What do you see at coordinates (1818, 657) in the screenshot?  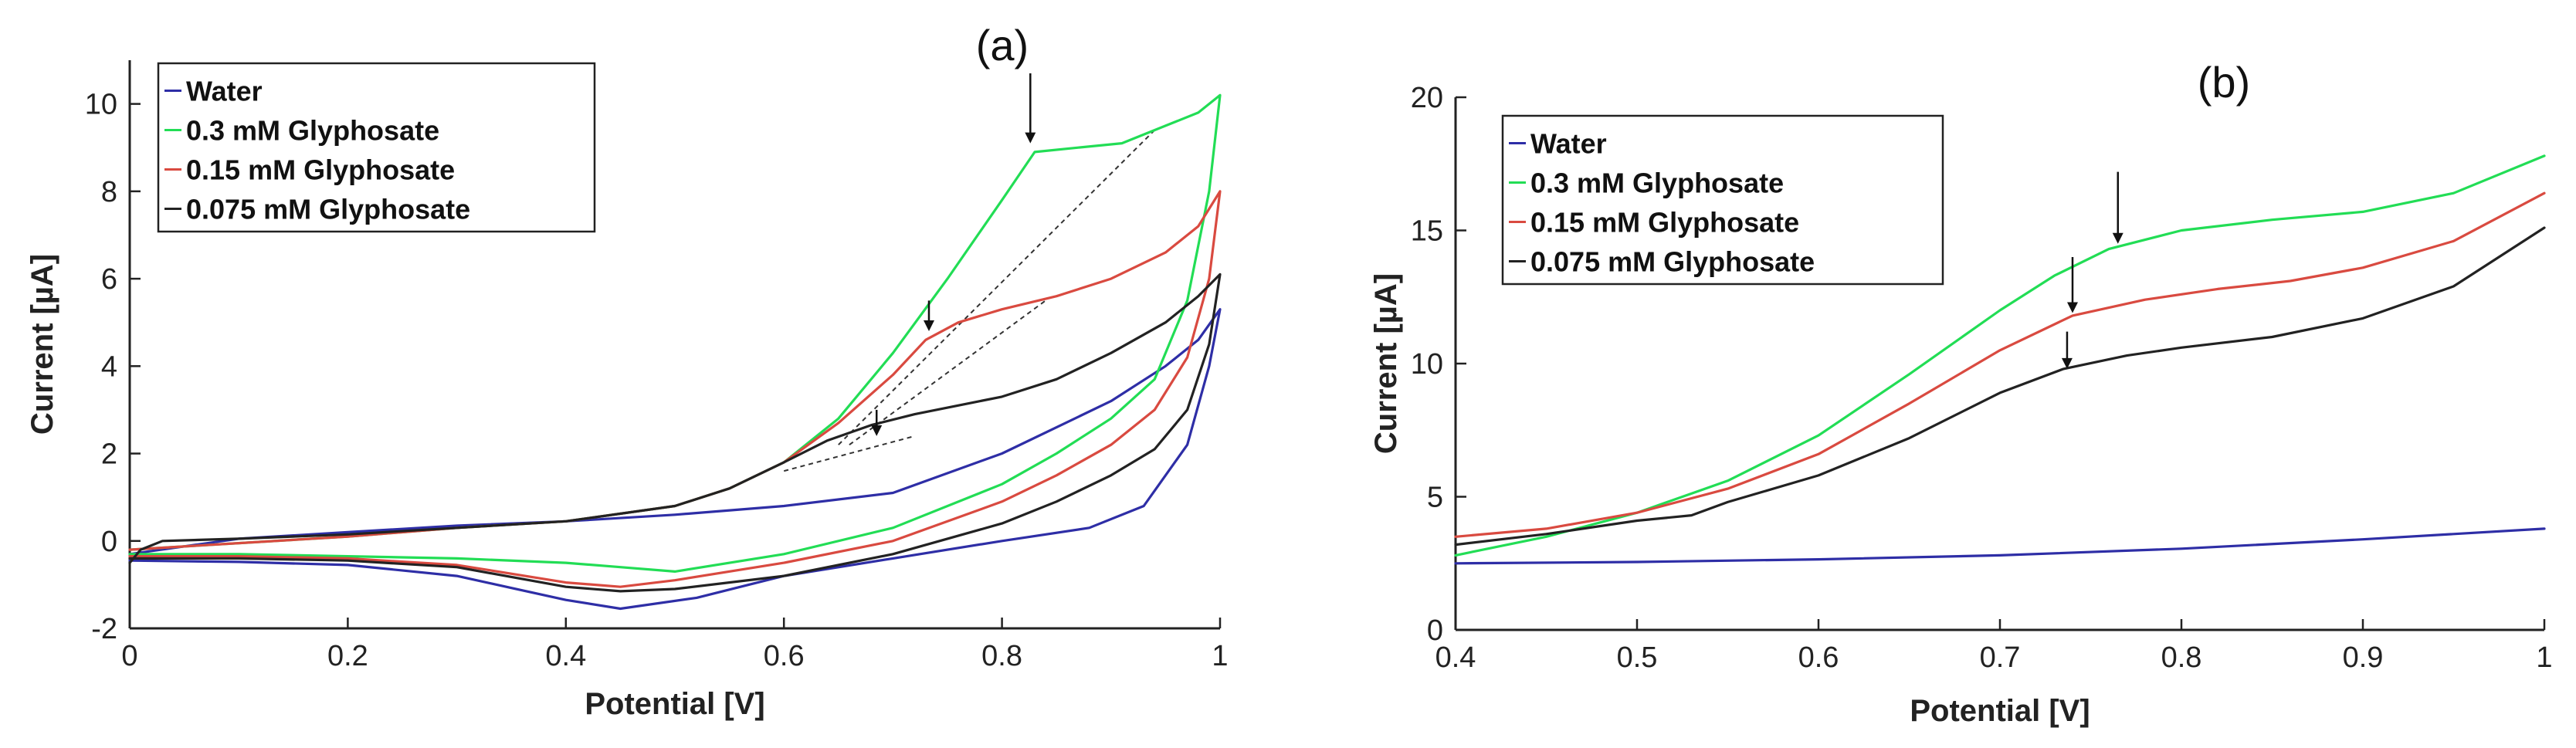 I see `panel-b-x-tick-label: 0.6` at bounding box center [1818, 657].